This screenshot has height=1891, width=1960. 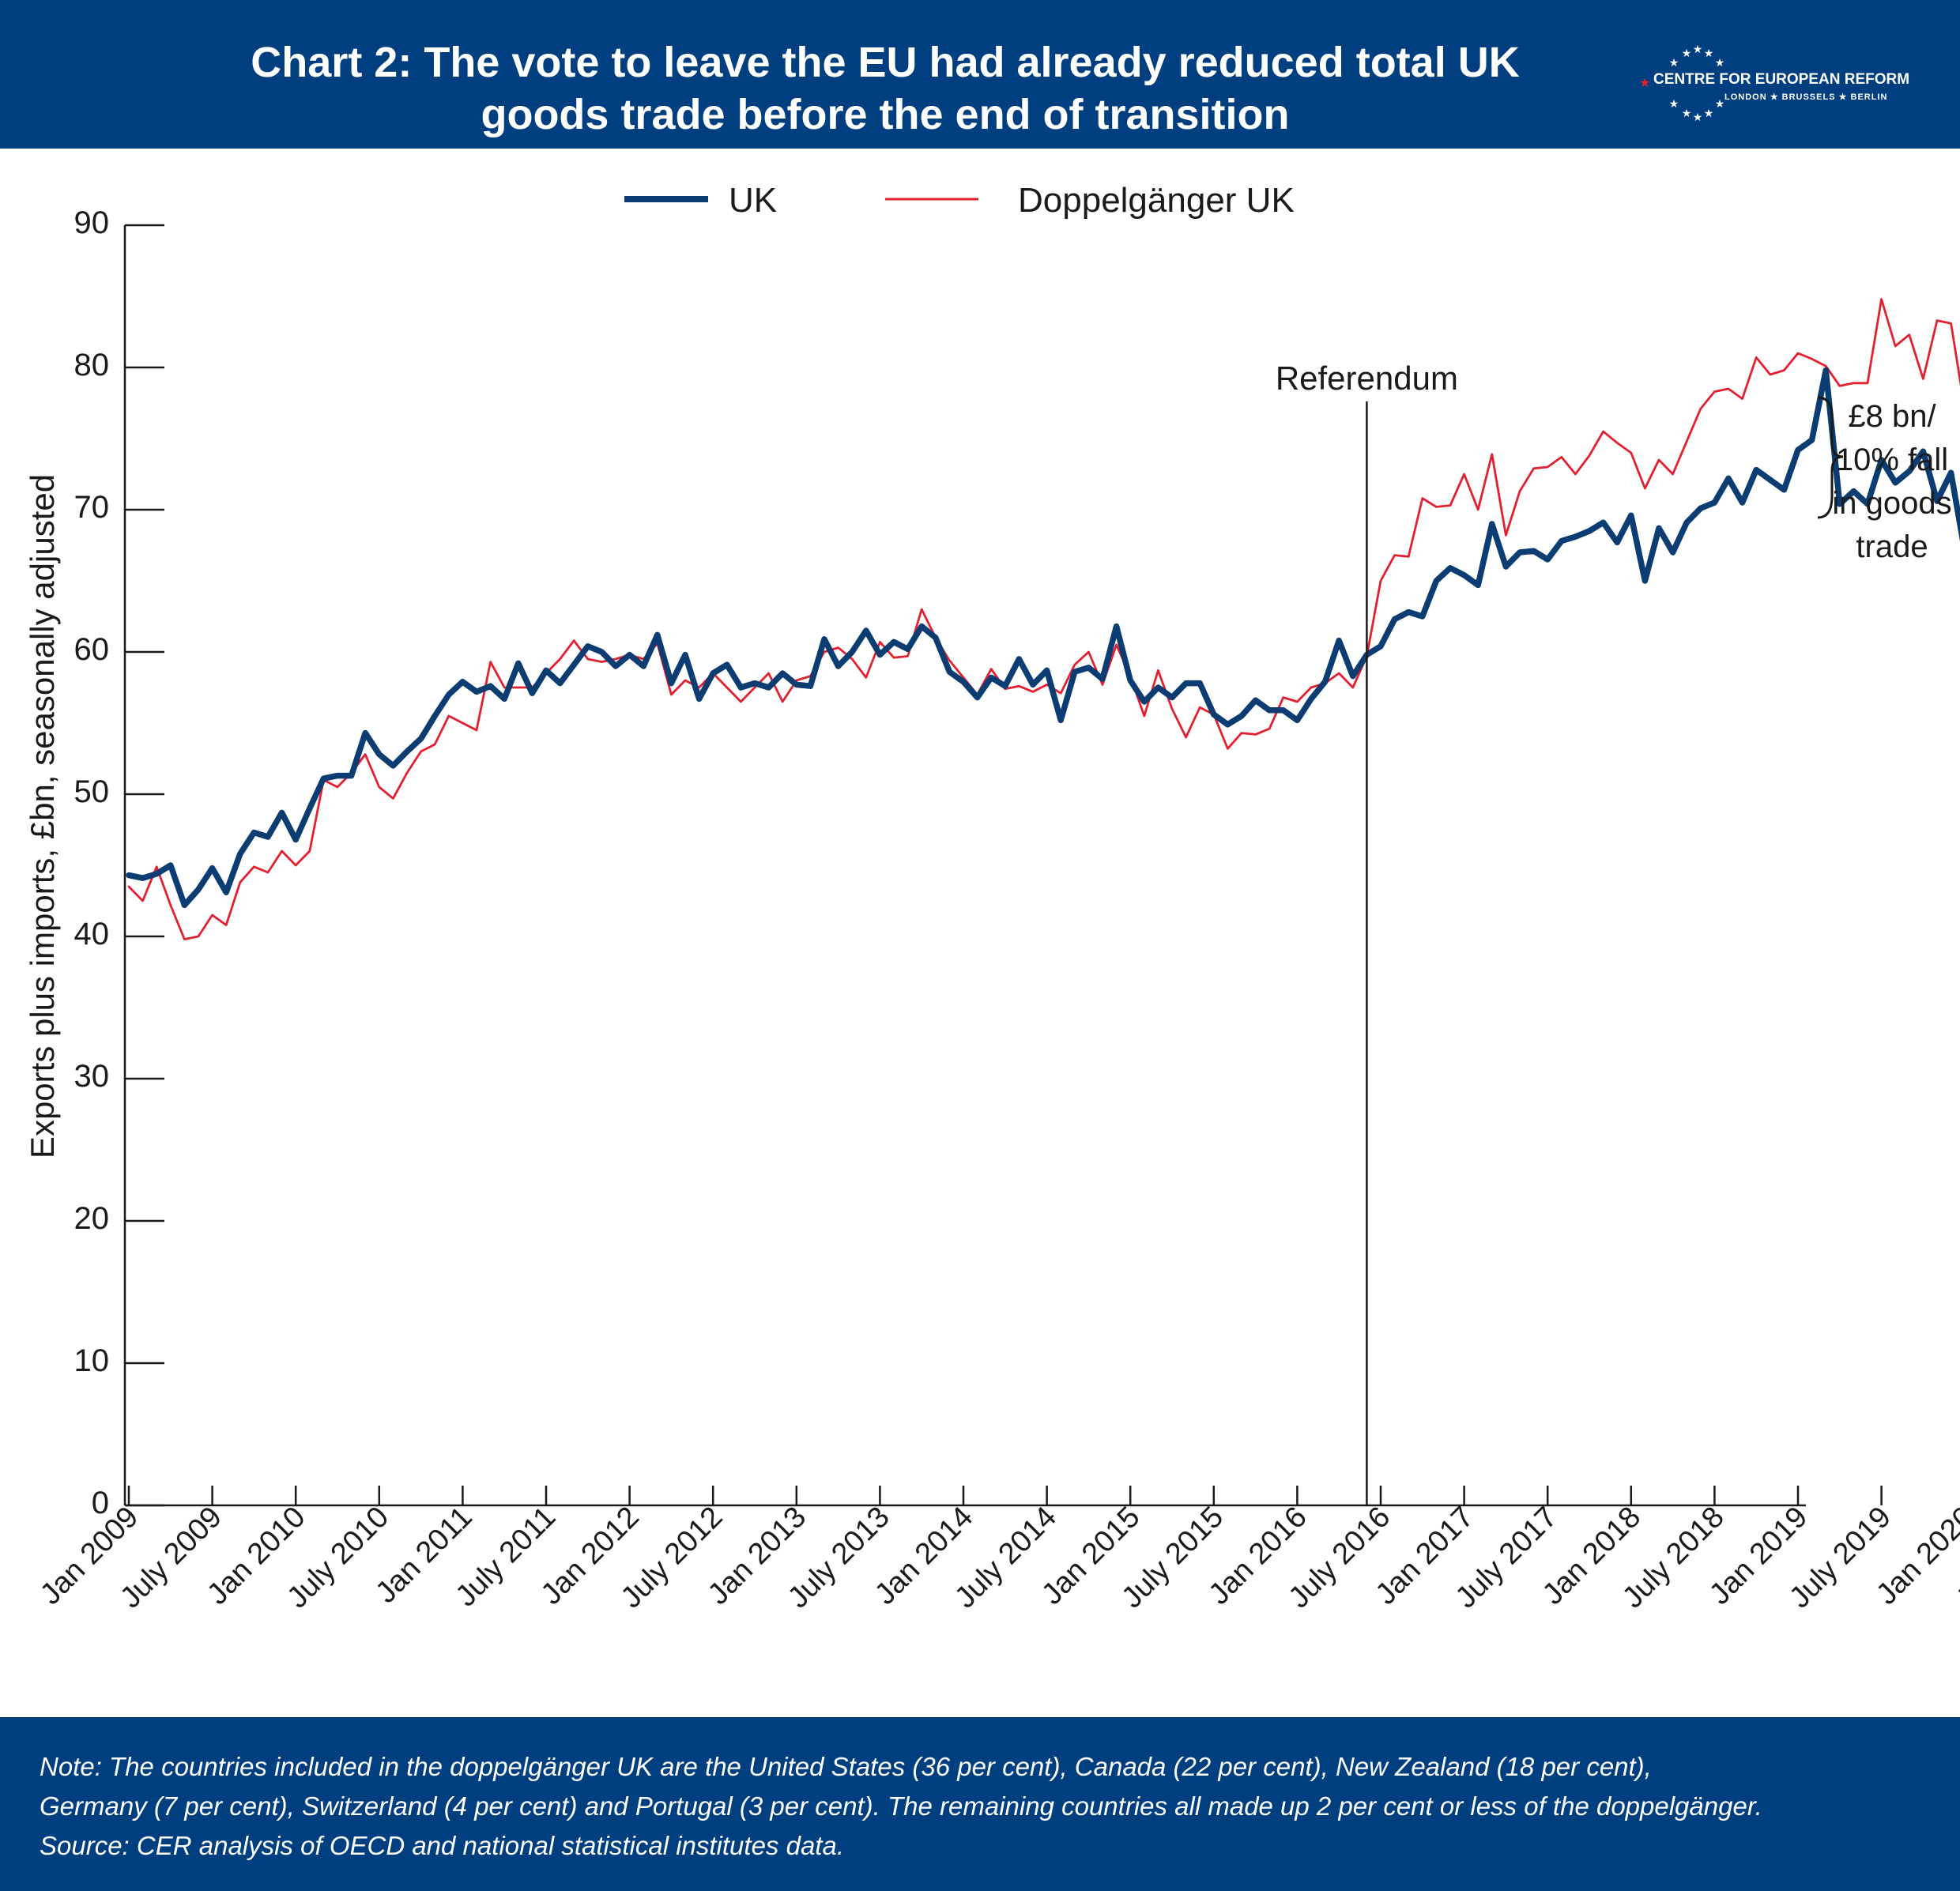 I want to click on legend-label-doppelganger: Doppelgänger UK, so click(x=1156, y=200).